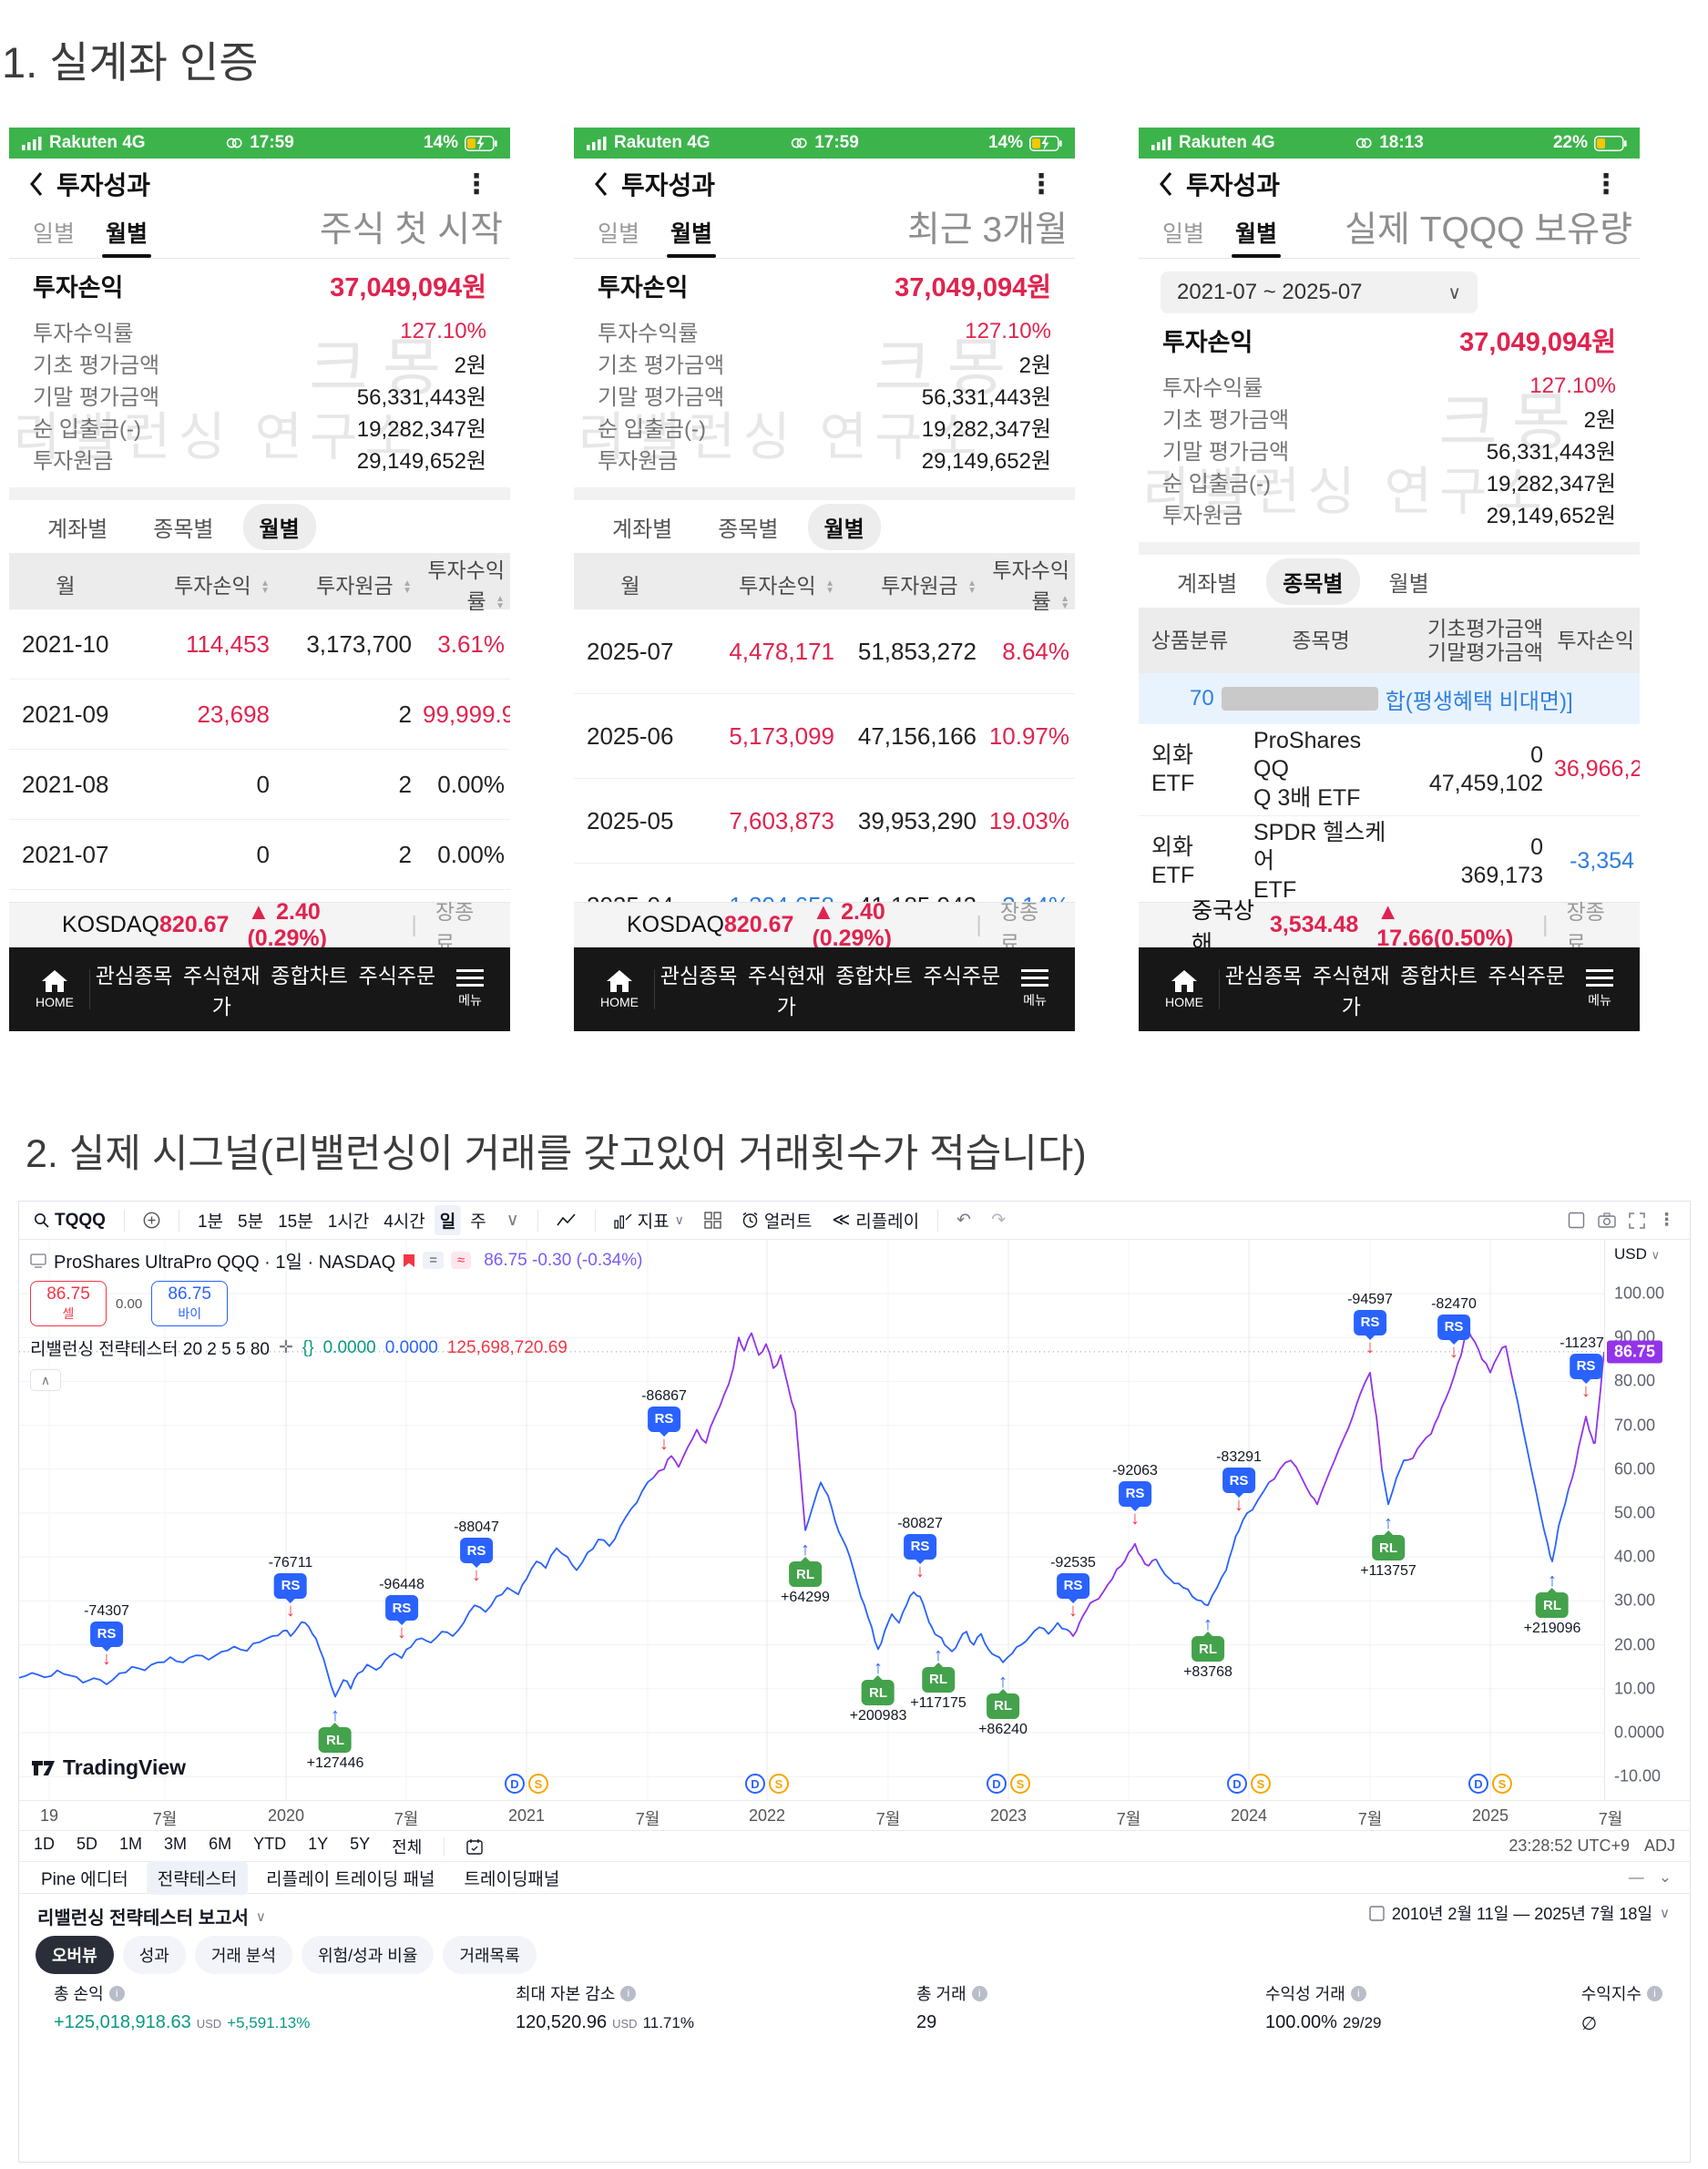  Describe the element at coordinates (1665, 1877) in the screenshot. I see `panel-expand-icon: ⌄` at that location.